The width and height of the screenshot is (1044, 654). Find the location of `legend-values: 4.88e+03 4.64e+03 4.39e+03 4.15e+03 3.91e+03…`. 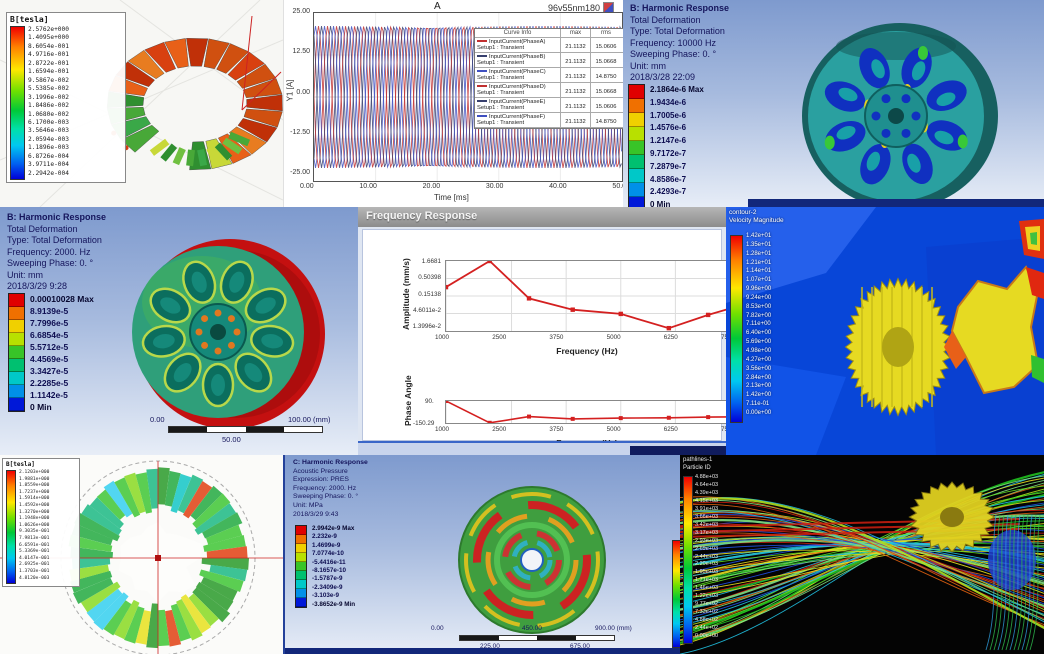

legend-values: 4.88e+03 4.64e+03 4.39e+03 4.15e+03 3.91e+03… is located at coordinates (706, 557).